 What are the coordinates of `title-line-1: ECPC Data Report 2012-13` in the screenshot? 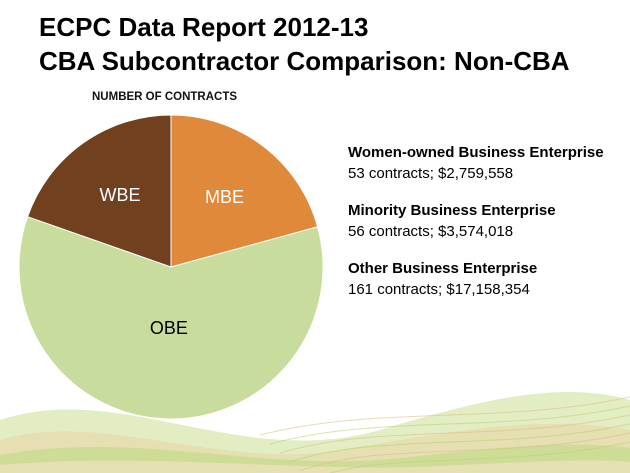 It's located at (204, 27).